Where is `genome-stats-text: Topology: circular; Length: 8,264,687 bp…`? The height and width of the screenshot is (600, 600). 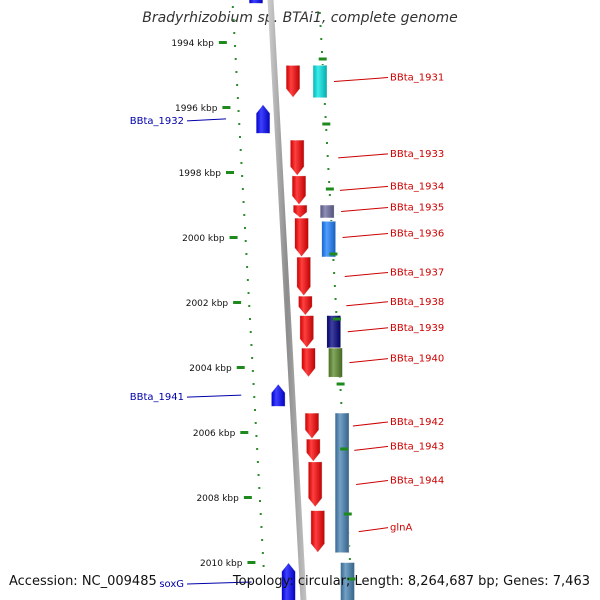 genome-stats-text: Topology: circular; Length: 8,264,687 bp… is located at coordinates (411, 581).